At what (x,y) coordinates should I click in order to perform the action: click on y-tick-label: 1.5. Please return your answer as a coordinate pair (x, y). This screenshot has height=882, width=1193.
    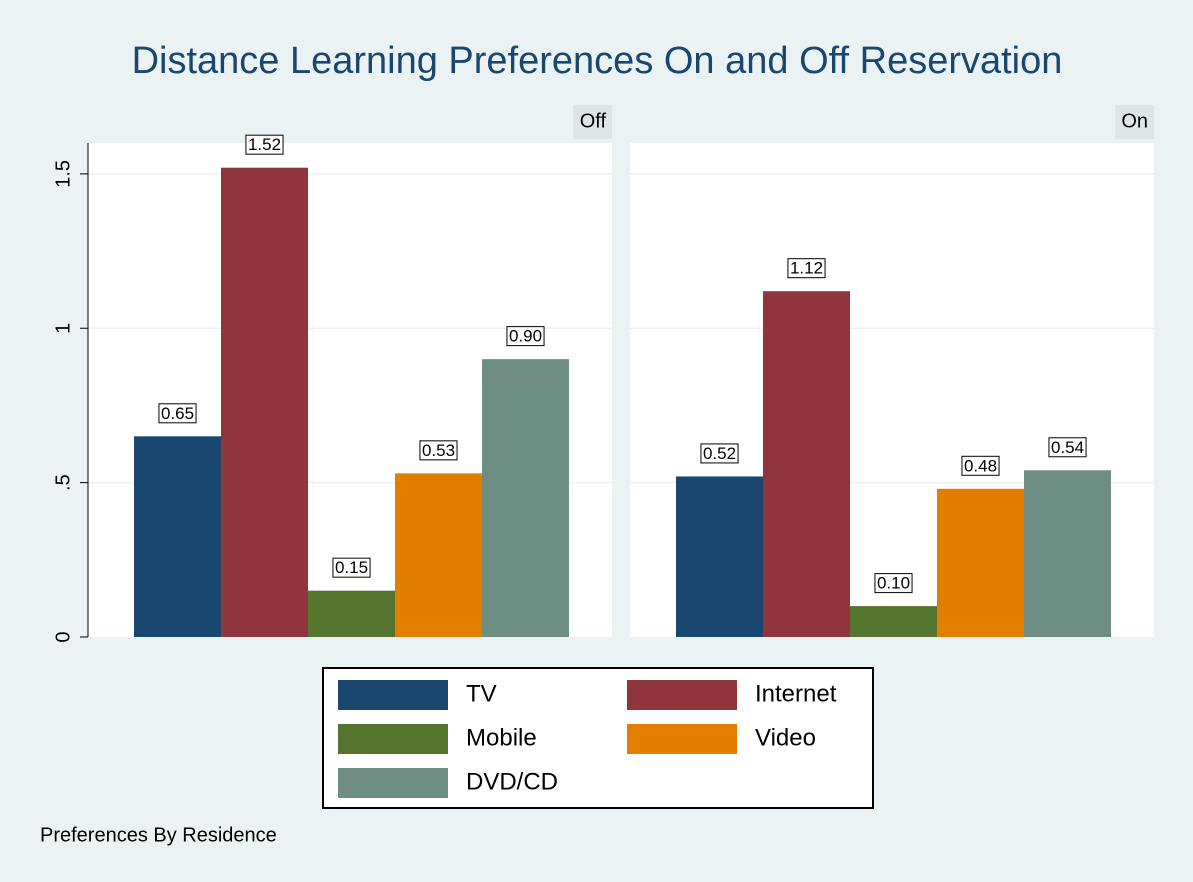
    Looking at the image, I should click on (63, 174).